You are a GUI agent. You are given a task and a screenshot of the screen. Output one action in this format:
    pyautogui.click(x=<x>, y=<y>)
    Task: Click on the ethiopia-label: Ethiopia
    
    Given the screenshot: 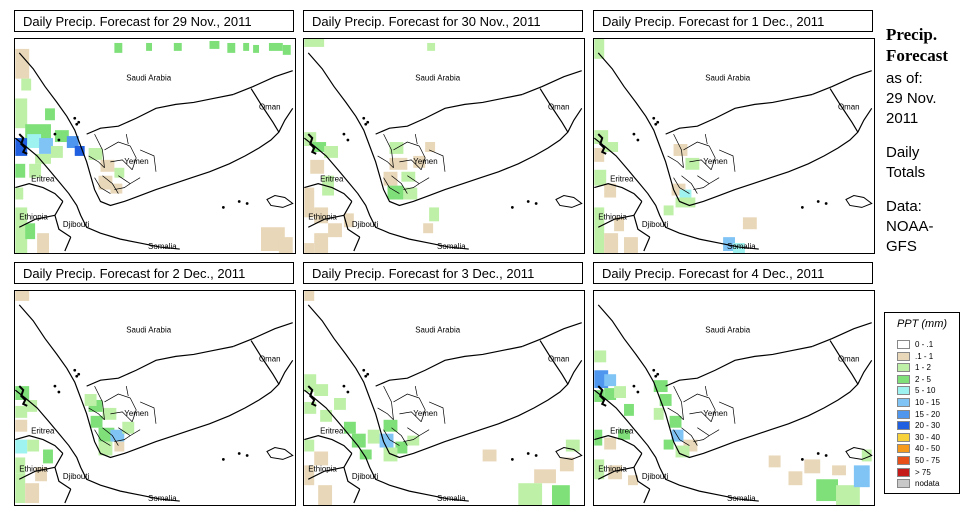 What is the action you would take?
    pyautogui.click(x=612, y=216)
    